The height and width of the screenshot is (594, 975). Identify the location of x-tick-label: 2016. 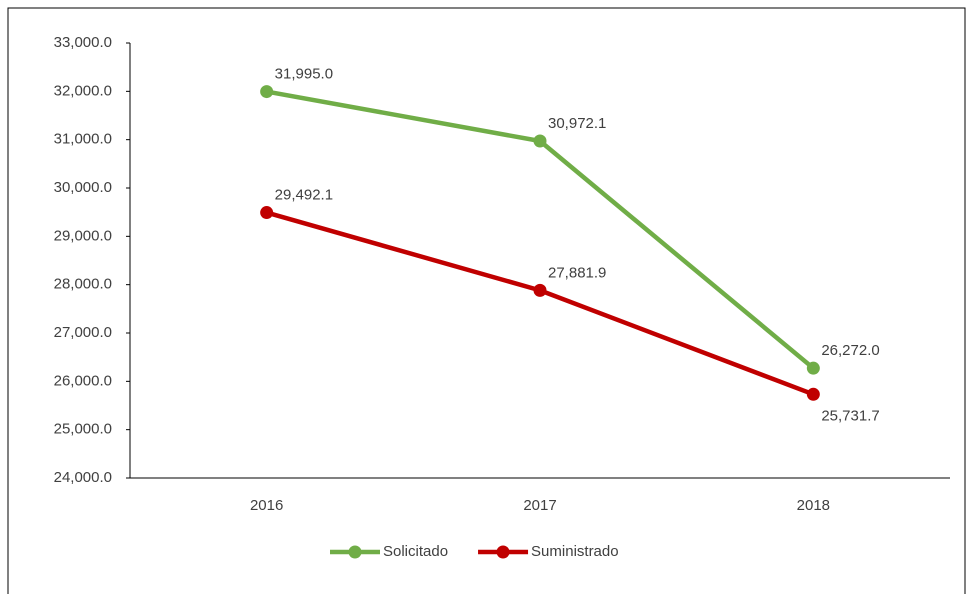
(266, 505).